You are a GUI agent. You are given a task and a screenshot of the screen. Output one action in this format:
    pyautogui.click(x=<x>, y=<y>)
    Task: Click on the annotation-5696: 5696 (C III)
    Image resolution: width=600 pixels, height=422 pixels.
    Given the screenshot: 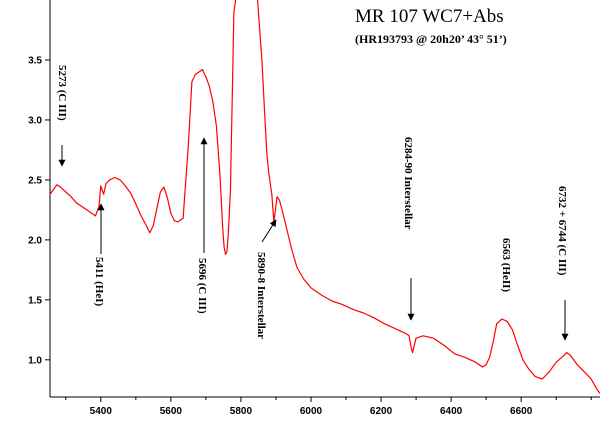 What is the action you would take?
    pyautogui.click(x=202, y=225)
    